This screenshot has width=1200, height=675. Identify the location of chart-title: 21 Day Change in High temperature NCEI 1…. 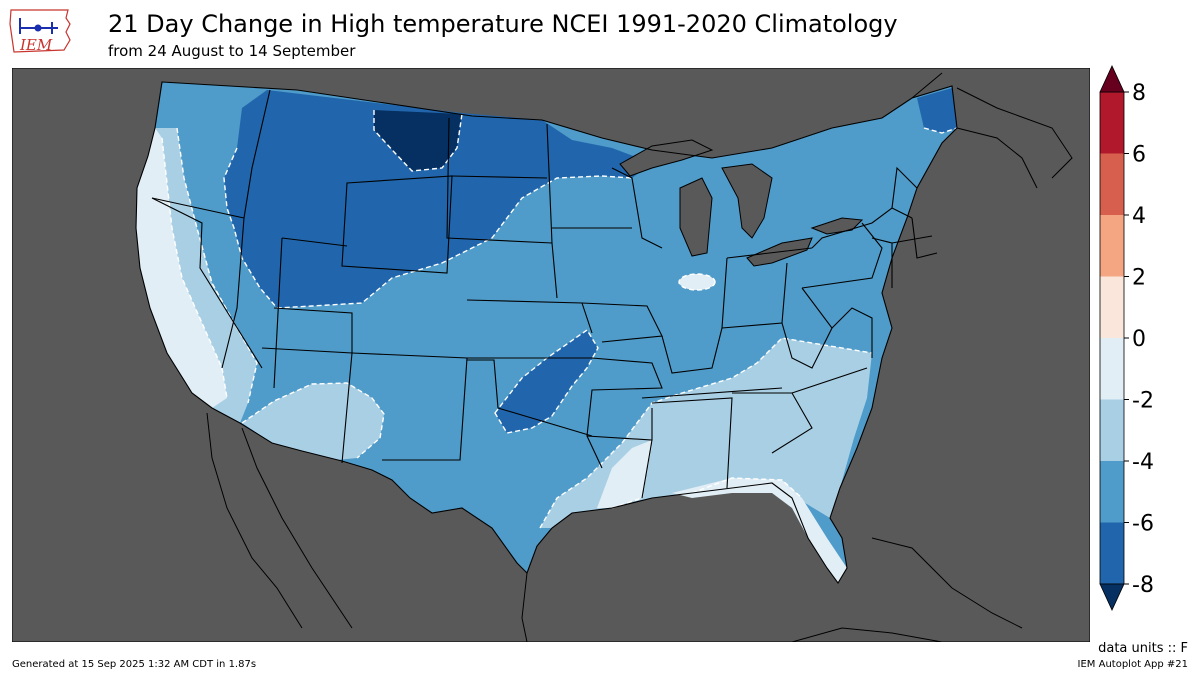
(503, 24).